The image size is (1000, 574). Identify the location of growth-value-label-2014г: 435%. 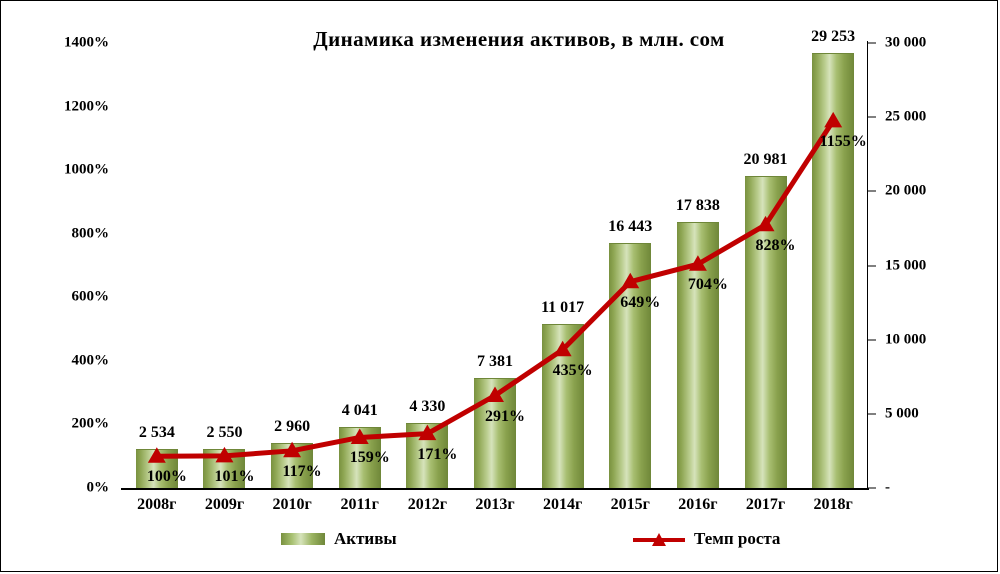
(572, 370).